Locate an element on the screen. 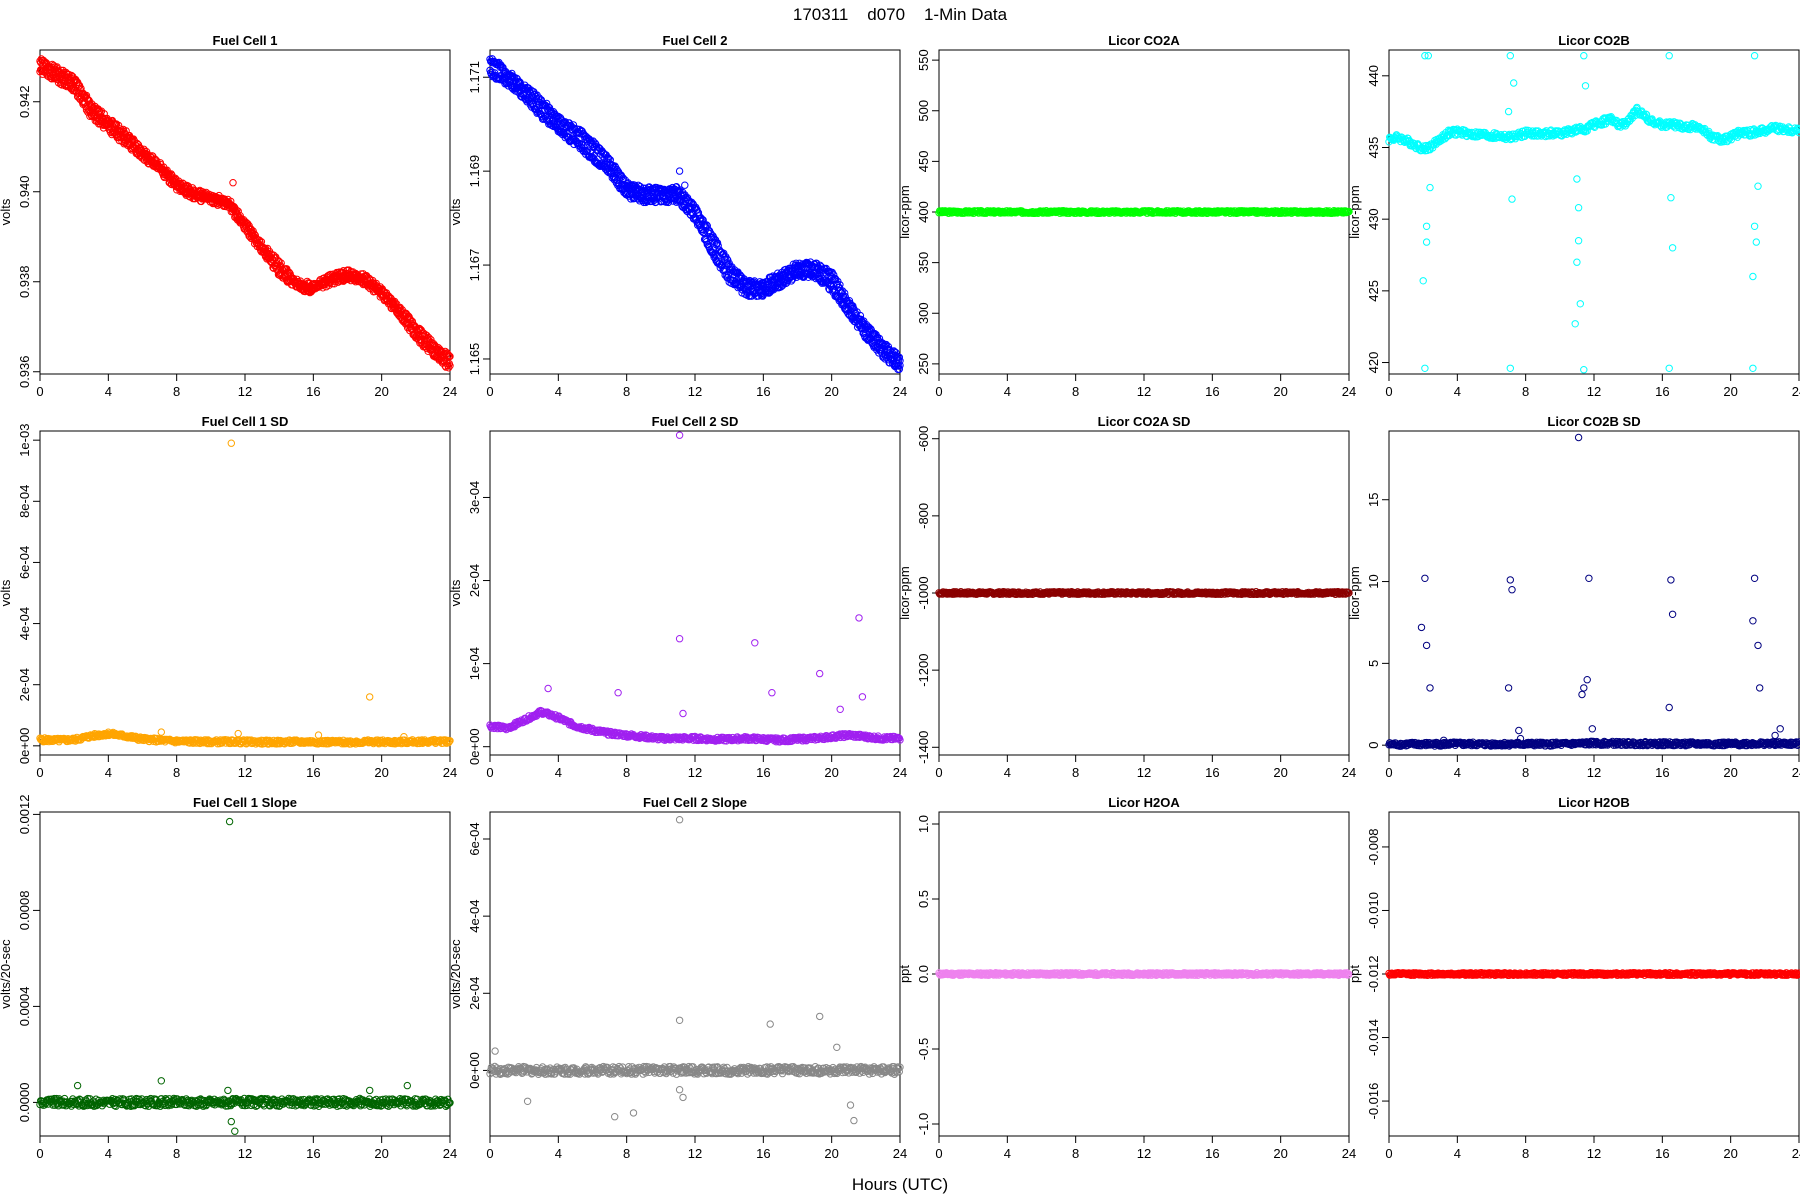 Image resolution: width=1800 pixels, height=1200 pixels. y-tick-label: 4e-04 is located at coordinates (24, 623).